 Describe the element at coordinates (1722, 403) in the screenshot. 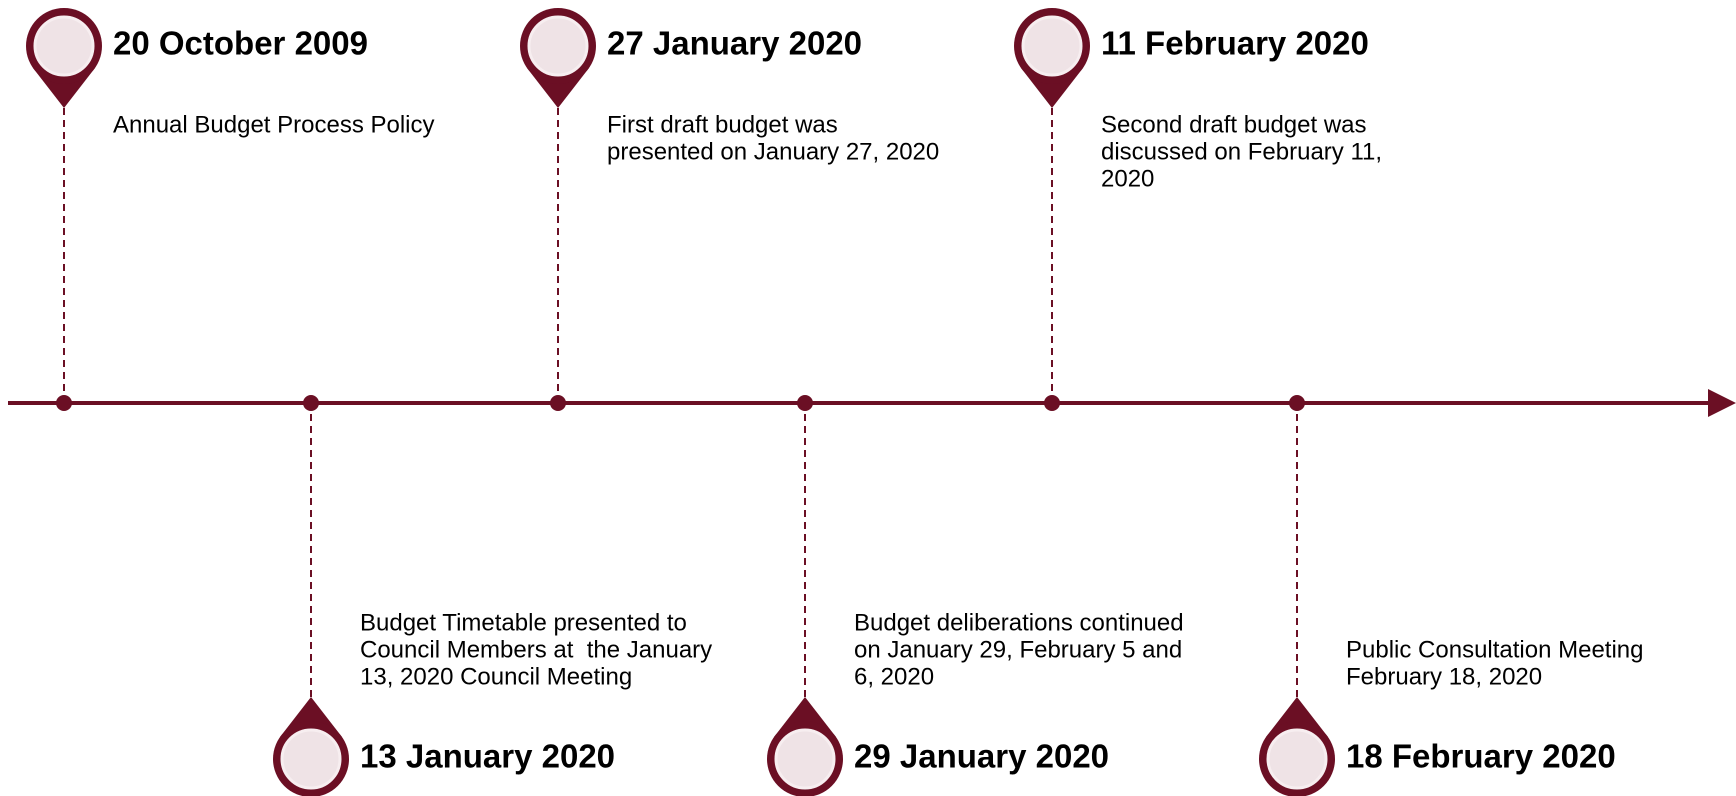

I see `axis-arrow` at that location.